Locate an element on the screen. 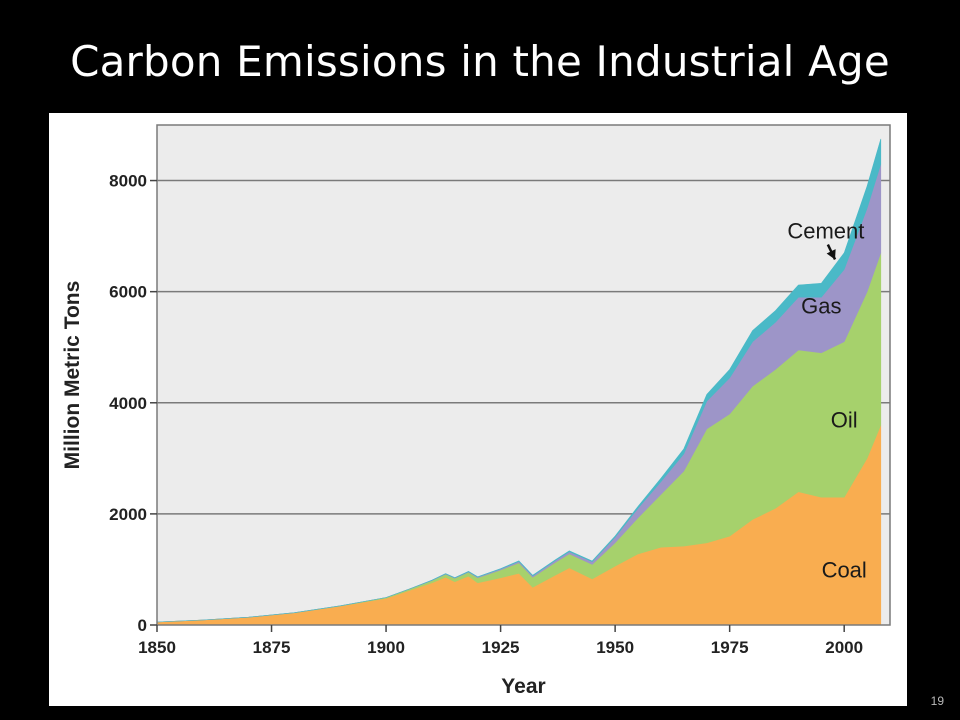 This screenshot has height=720, width=960. x-tick-label: 1950 is located at coordinates (615, 647).